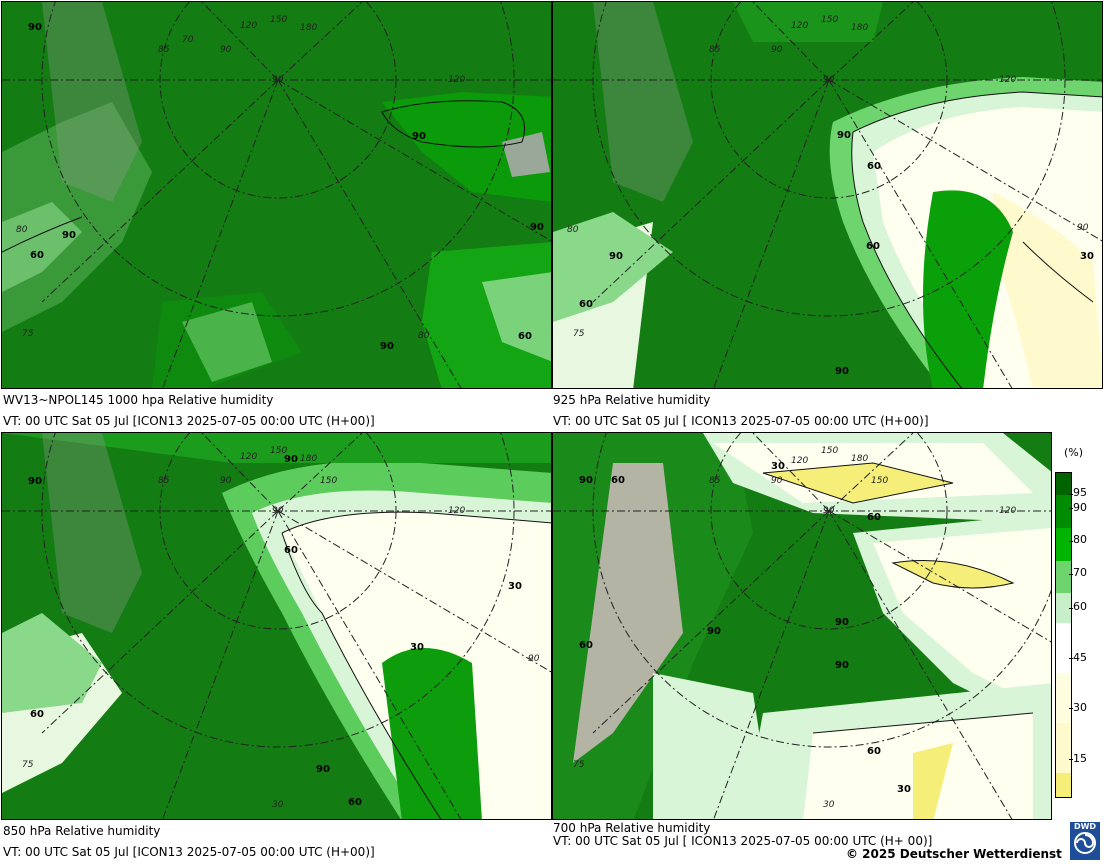 This screenshot has width=1104, height=864. What do you see at coordinates (1080, 606) in the screenshot?
I see `legend-tick: 60` at bounding box center [1080, 606].